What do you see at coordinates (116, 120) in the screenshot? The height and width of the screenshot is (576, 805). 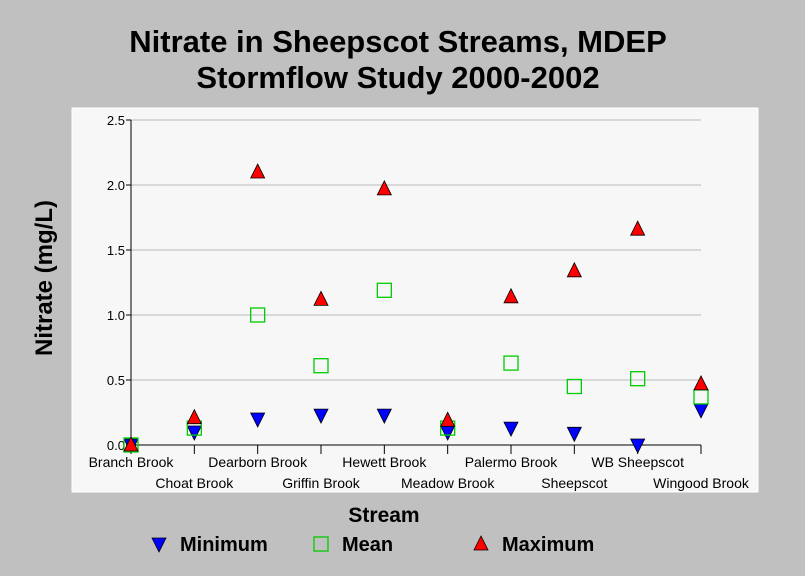 I see `y-tick-label: 2.5` at bounding box center [116, 120].